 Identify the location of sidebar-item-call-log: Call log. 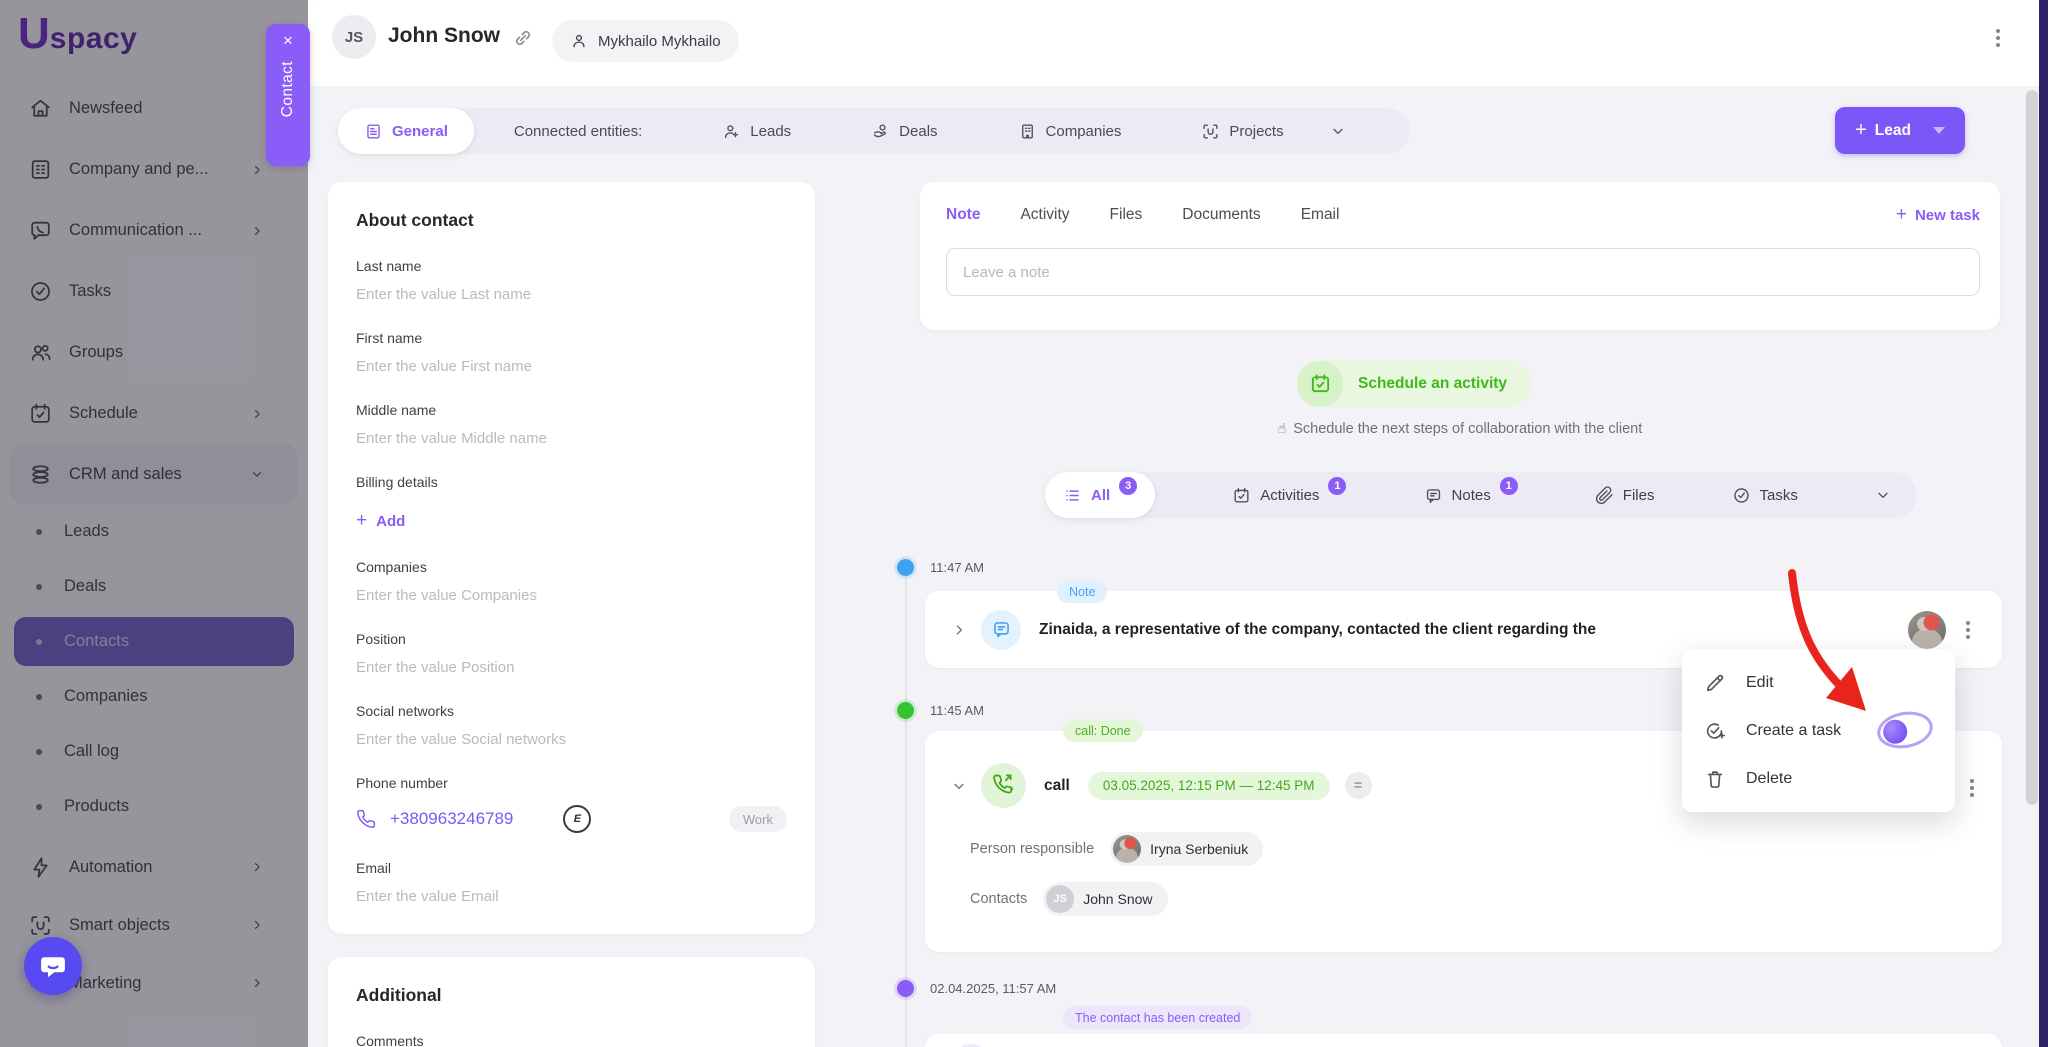
(154, 751).